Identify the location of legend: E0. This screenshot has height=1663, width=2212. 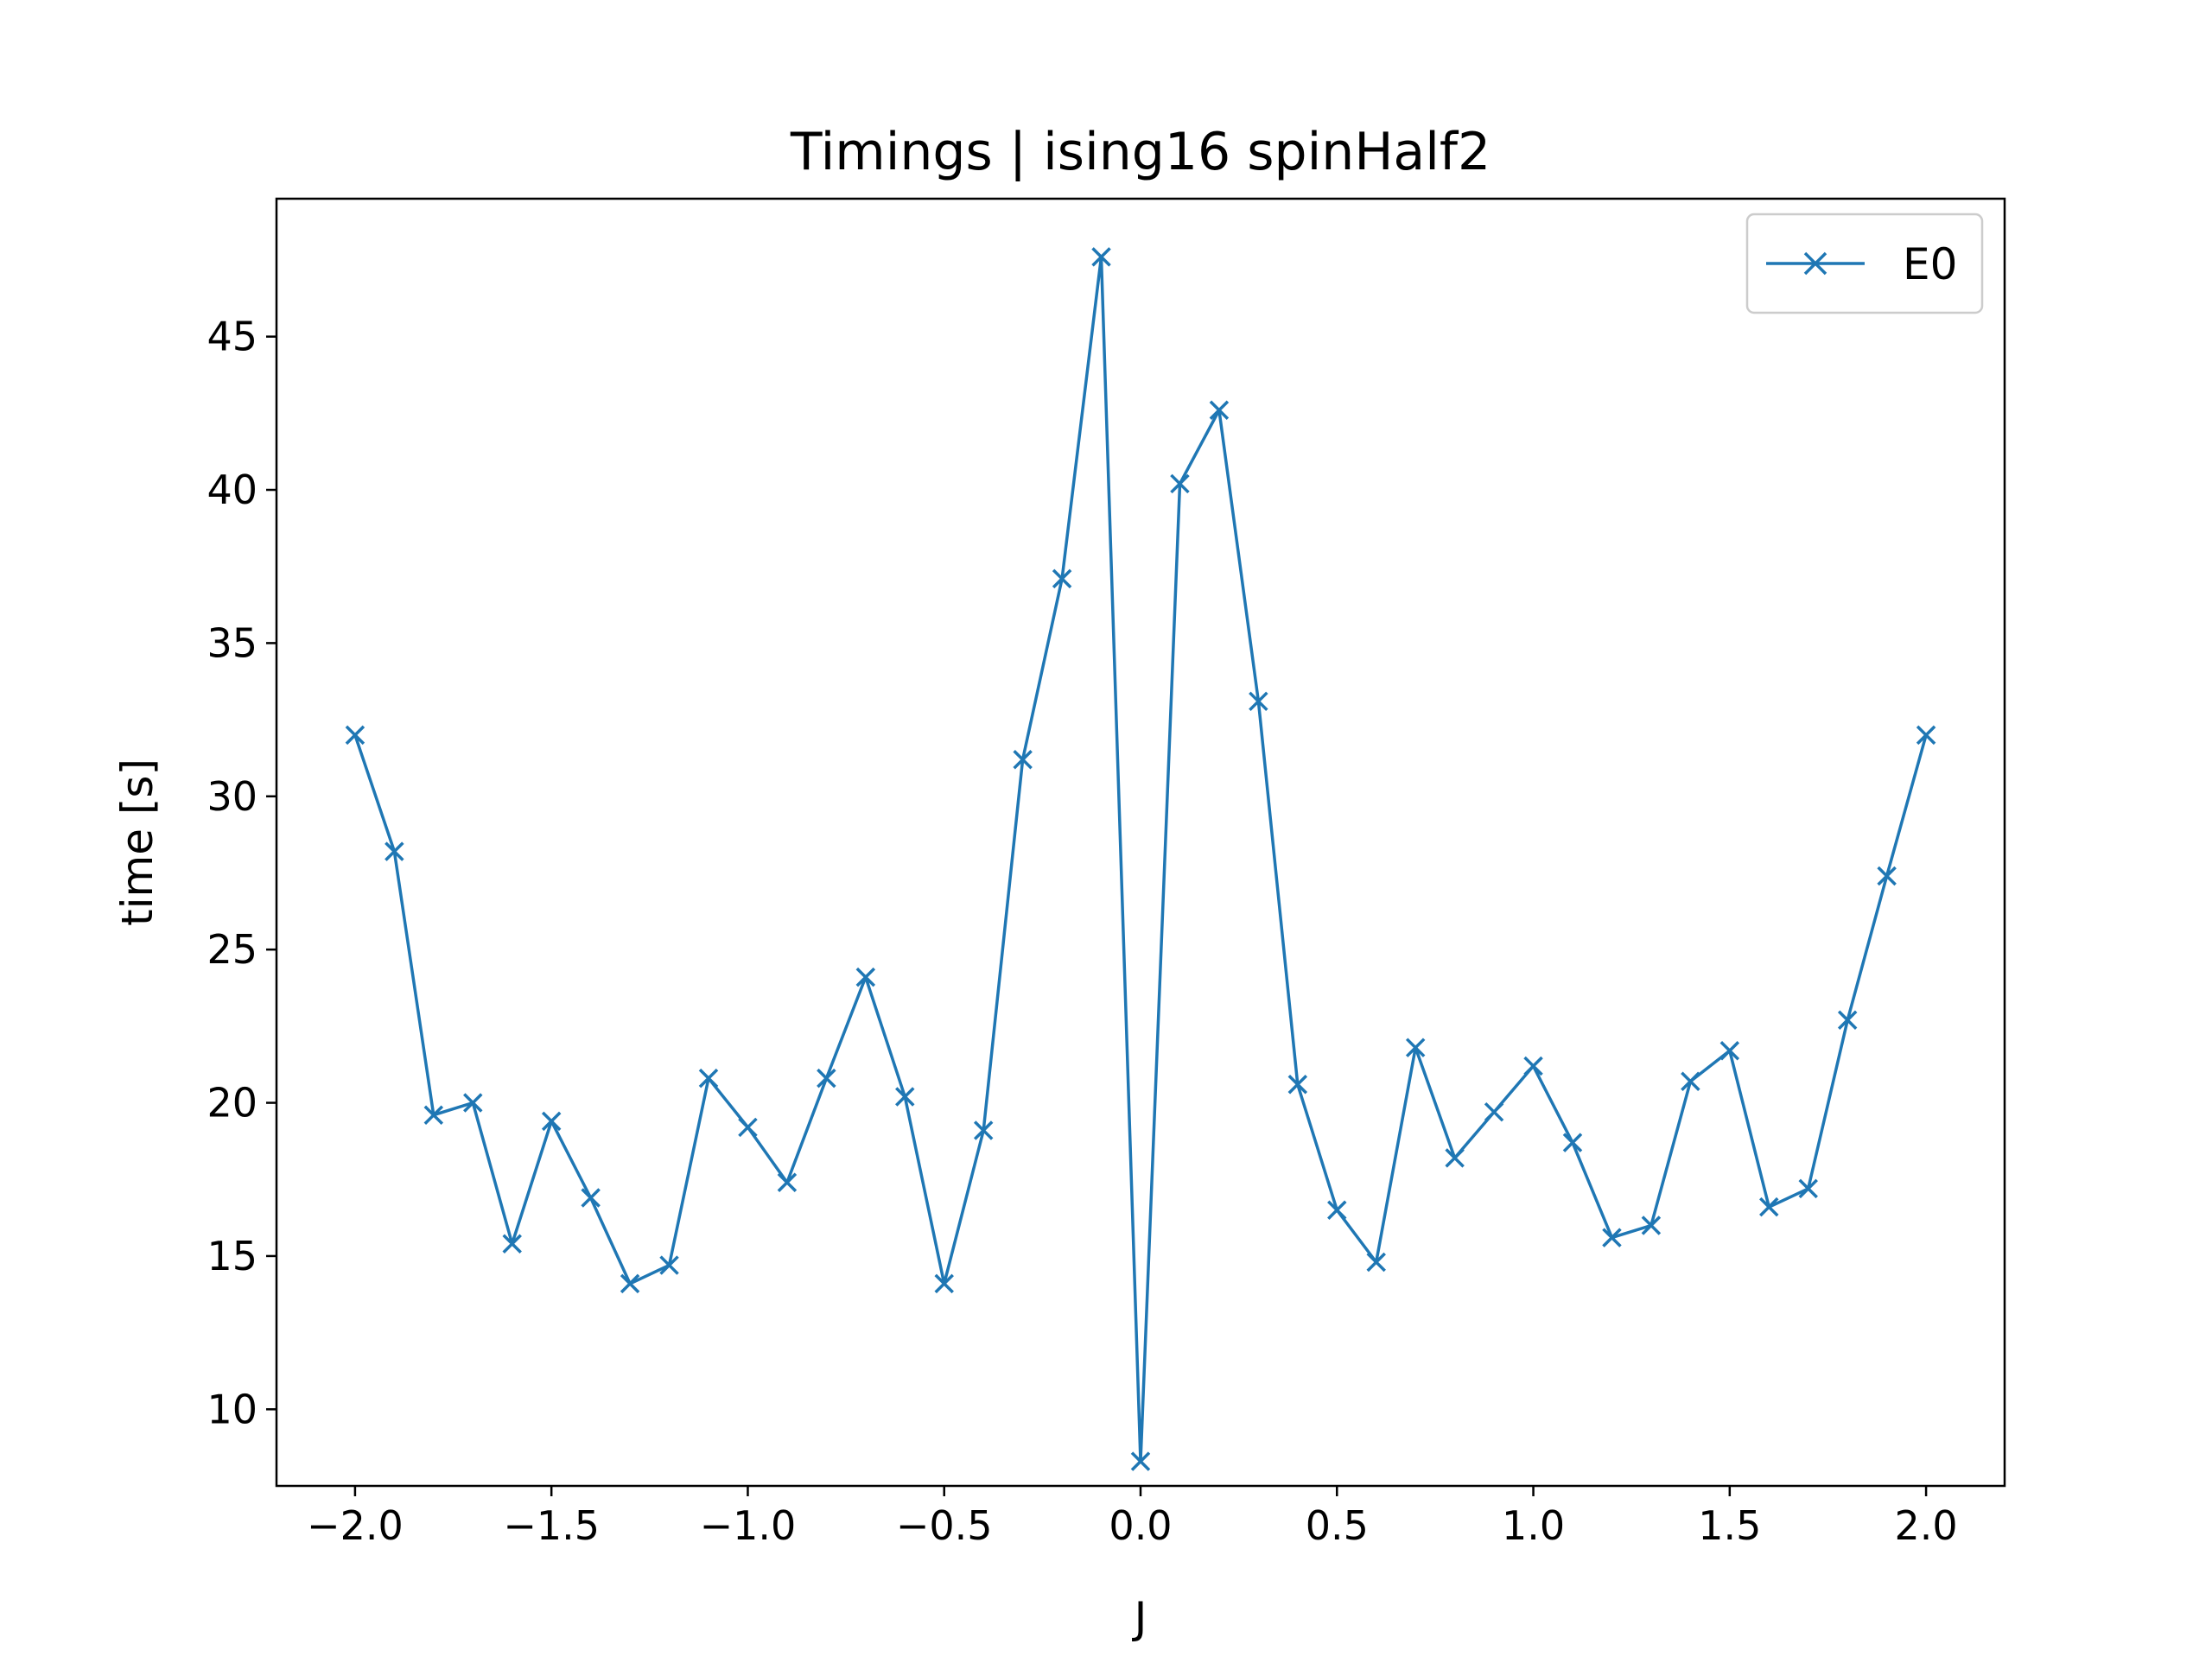
(1865, 263).